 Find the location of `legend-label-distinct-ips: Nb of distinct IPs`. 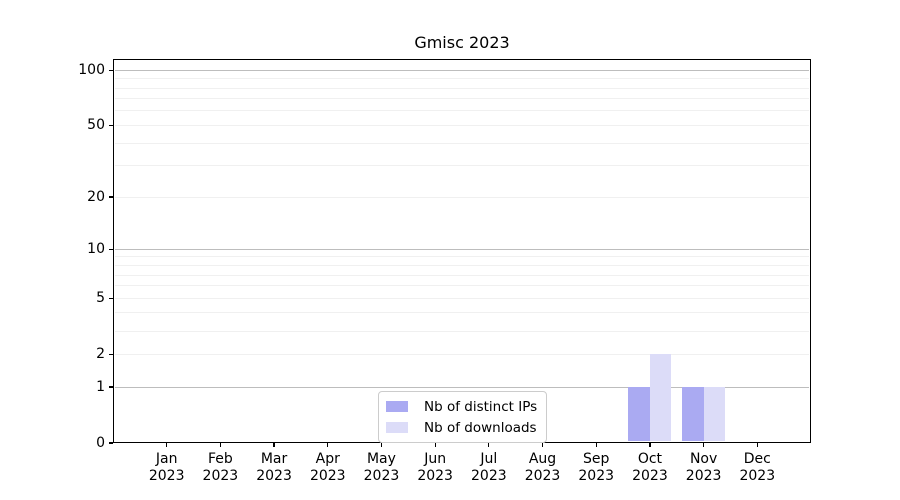

legend-label-distinct-ips: Nb of distinct IPs is located at coordinates (481, 406).